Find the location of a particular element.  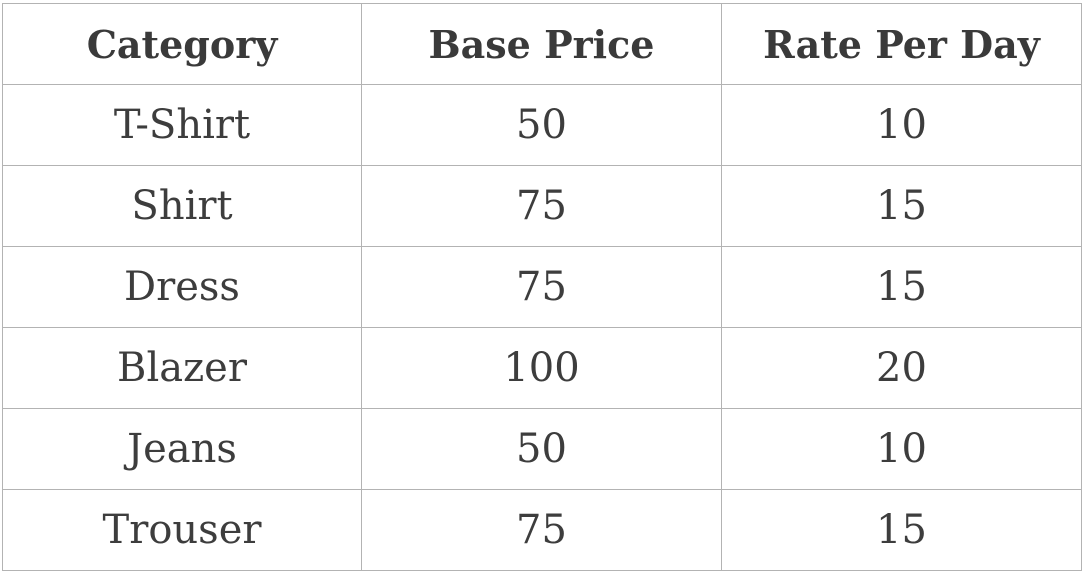

rate-per-day-cell: 20 is located at coordinates (901, 368).